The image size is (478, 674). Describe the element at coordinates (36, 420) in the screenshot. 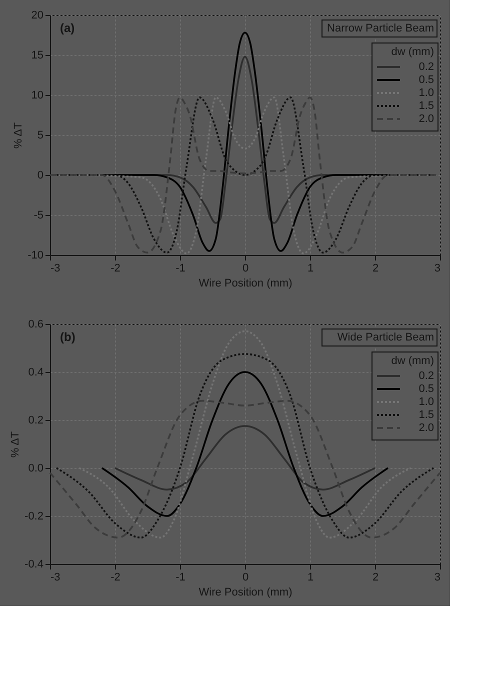

I see `y-tick-label: 0.2` at that location.